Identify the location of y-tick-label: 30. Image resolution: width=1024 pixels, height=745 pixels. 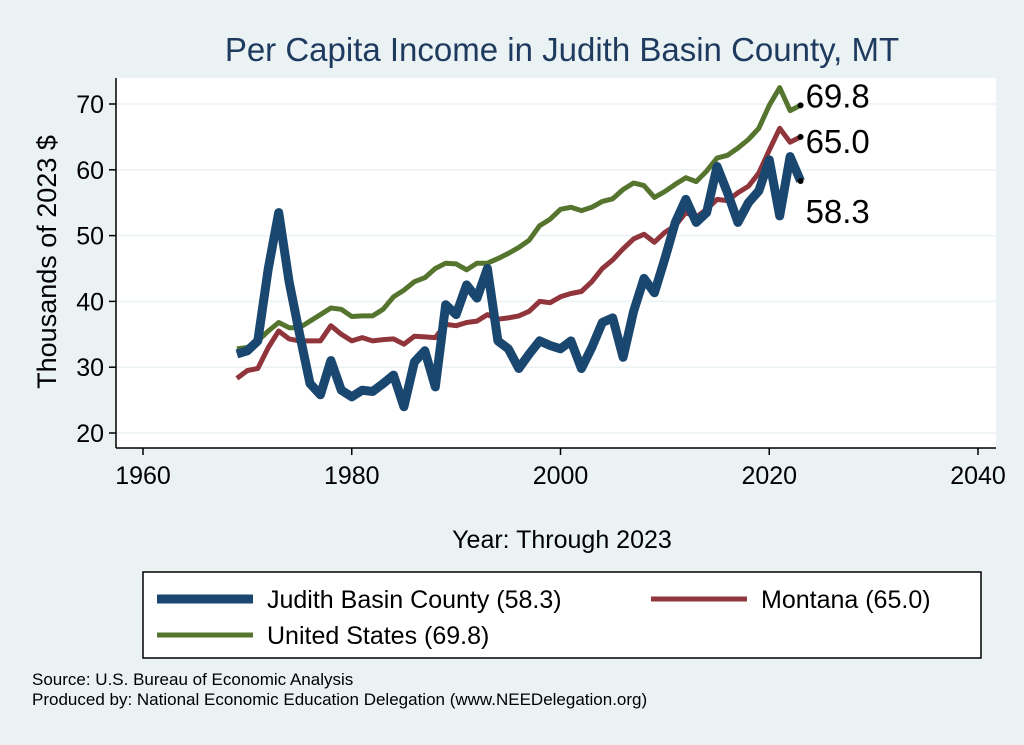
(90, 368).